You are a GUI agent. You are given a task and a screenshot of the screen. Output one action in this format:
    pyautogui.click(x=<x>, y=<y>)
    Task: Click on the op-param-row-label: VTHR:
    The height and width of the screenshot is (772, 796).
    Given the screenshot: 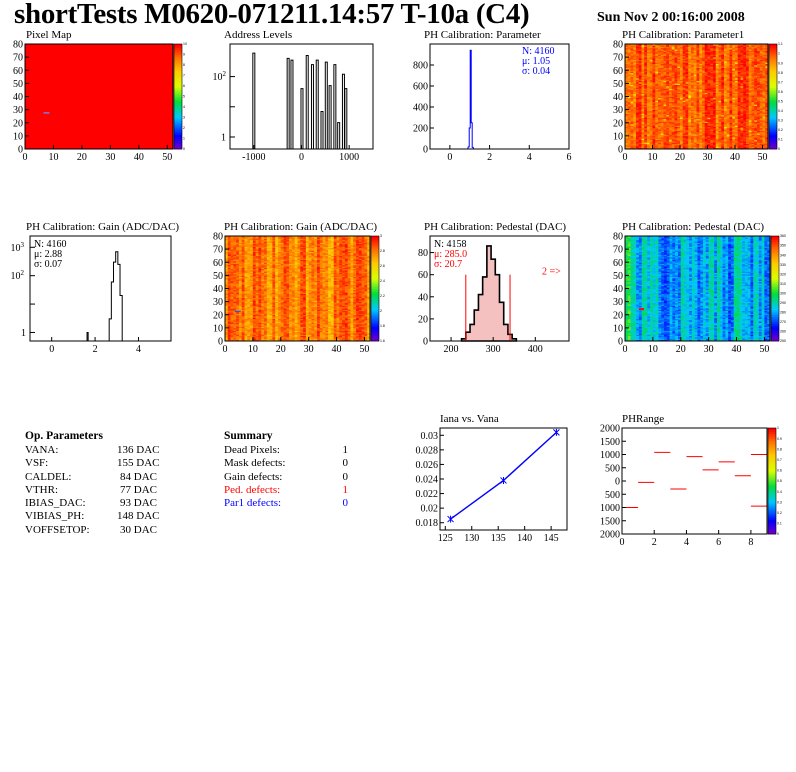 What is the action you would take?
    pyautogui.click(x=41, y=489)
    